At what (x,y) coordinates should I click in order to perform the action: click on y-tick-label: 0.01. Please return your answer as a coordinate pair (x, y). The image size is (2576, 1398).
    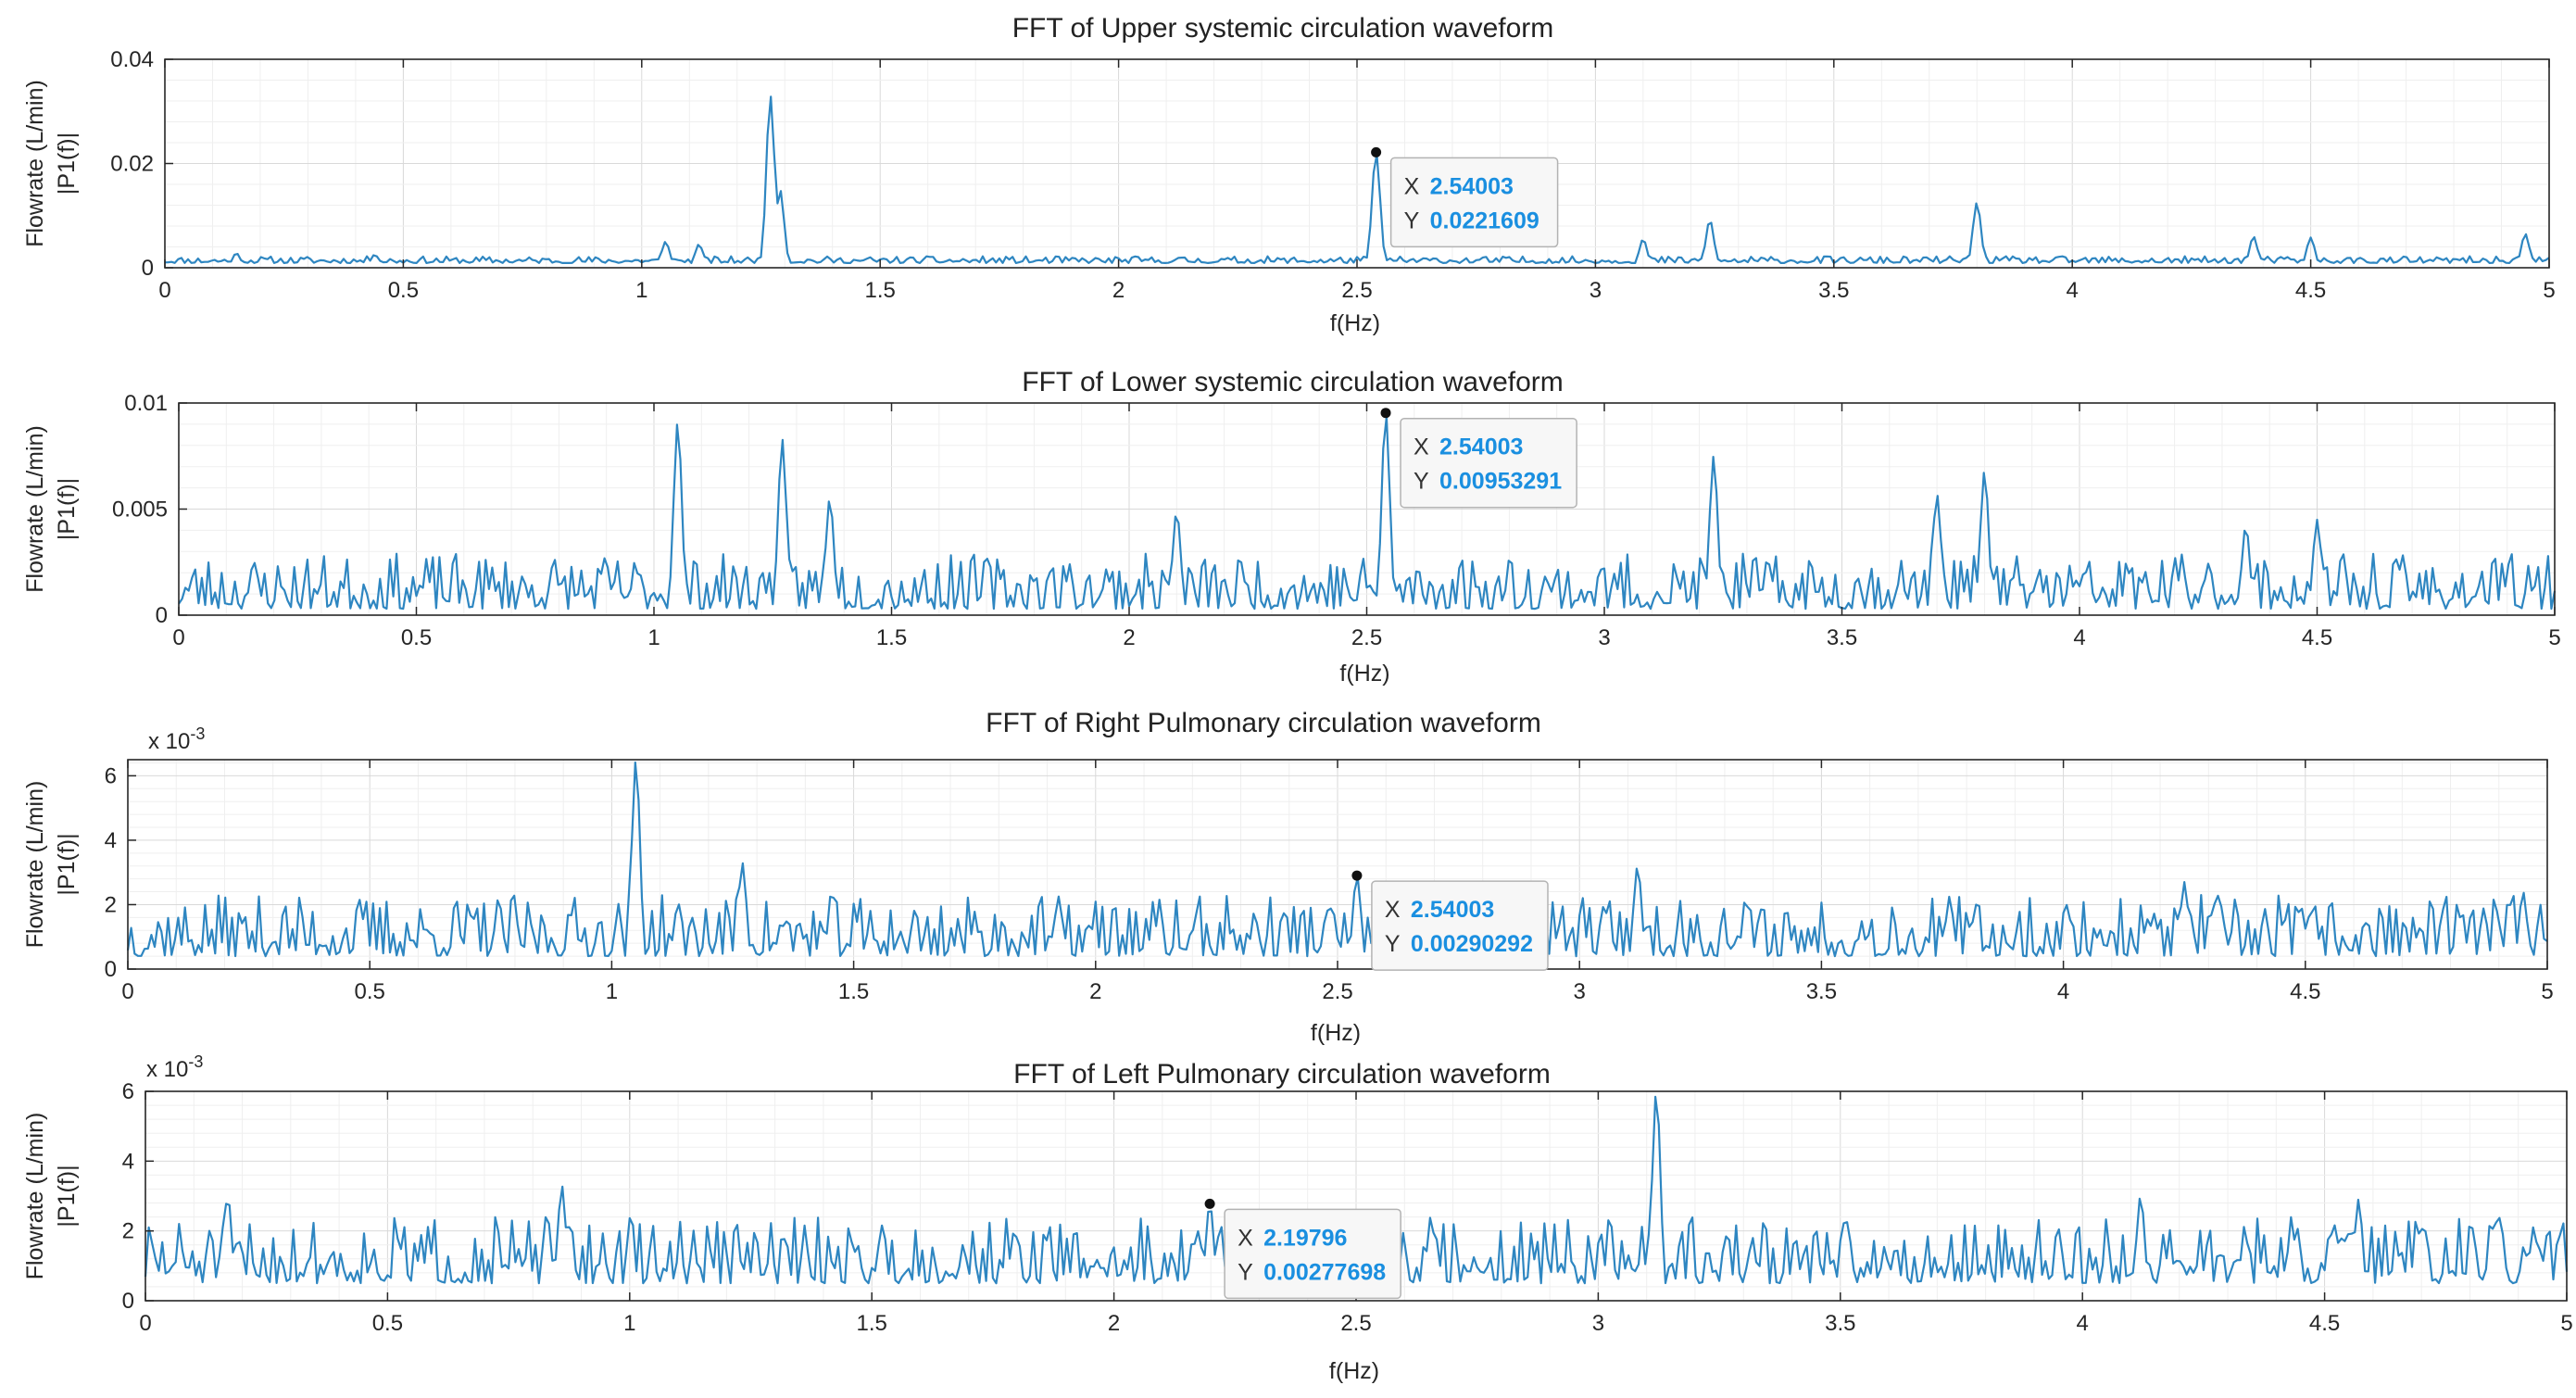
    Looking at the image, I should click on (146, 403).